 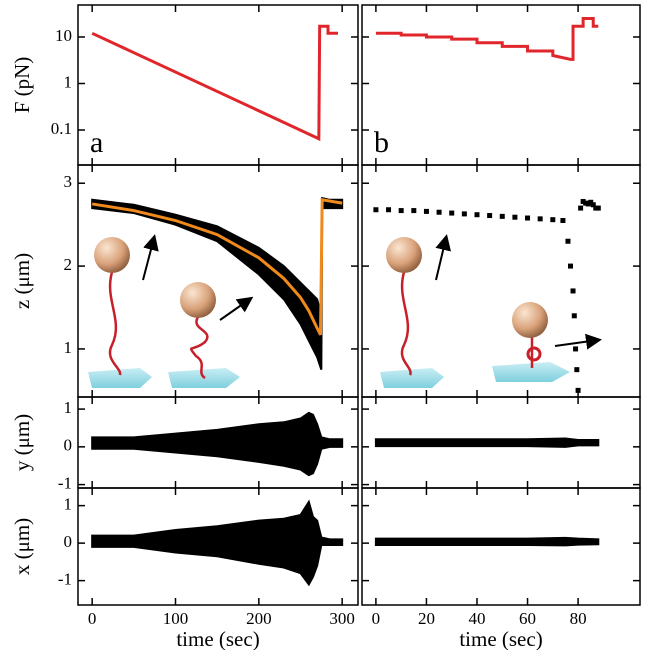 I want to click on x-tick-label: 60, so click(x=527, y=618).